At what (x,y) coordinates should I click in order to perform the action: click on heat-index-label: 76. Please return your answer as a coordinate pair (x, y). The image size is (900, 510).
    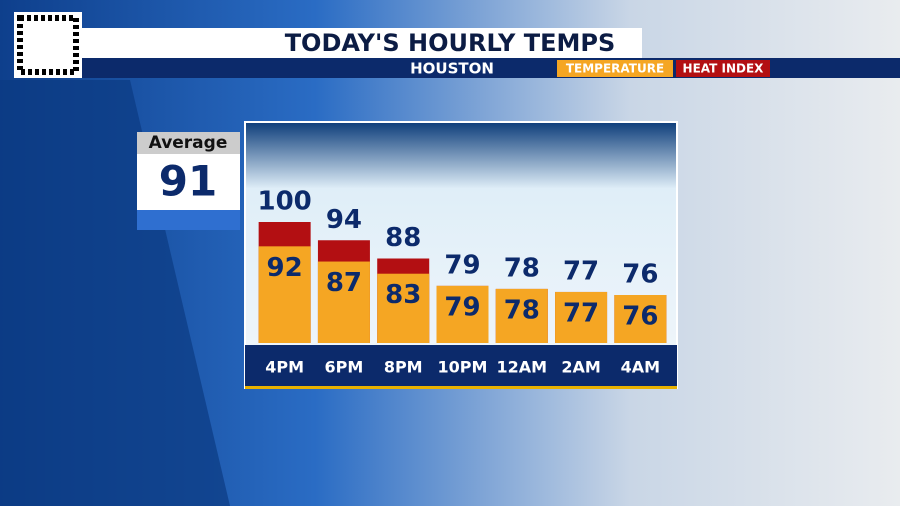
    Looking at the image, I should click on (640, 275).